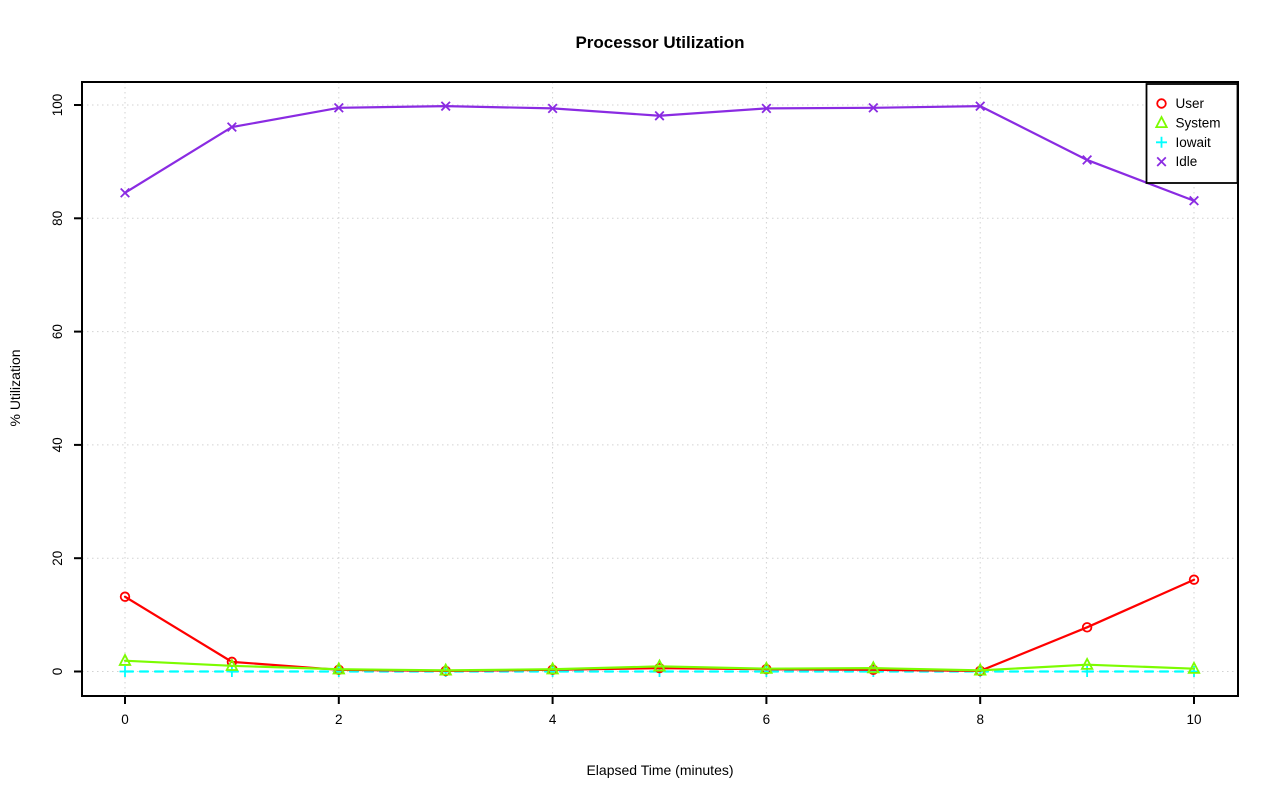  I want to click on x-axis-tick-label: 8, so click(980, 719).